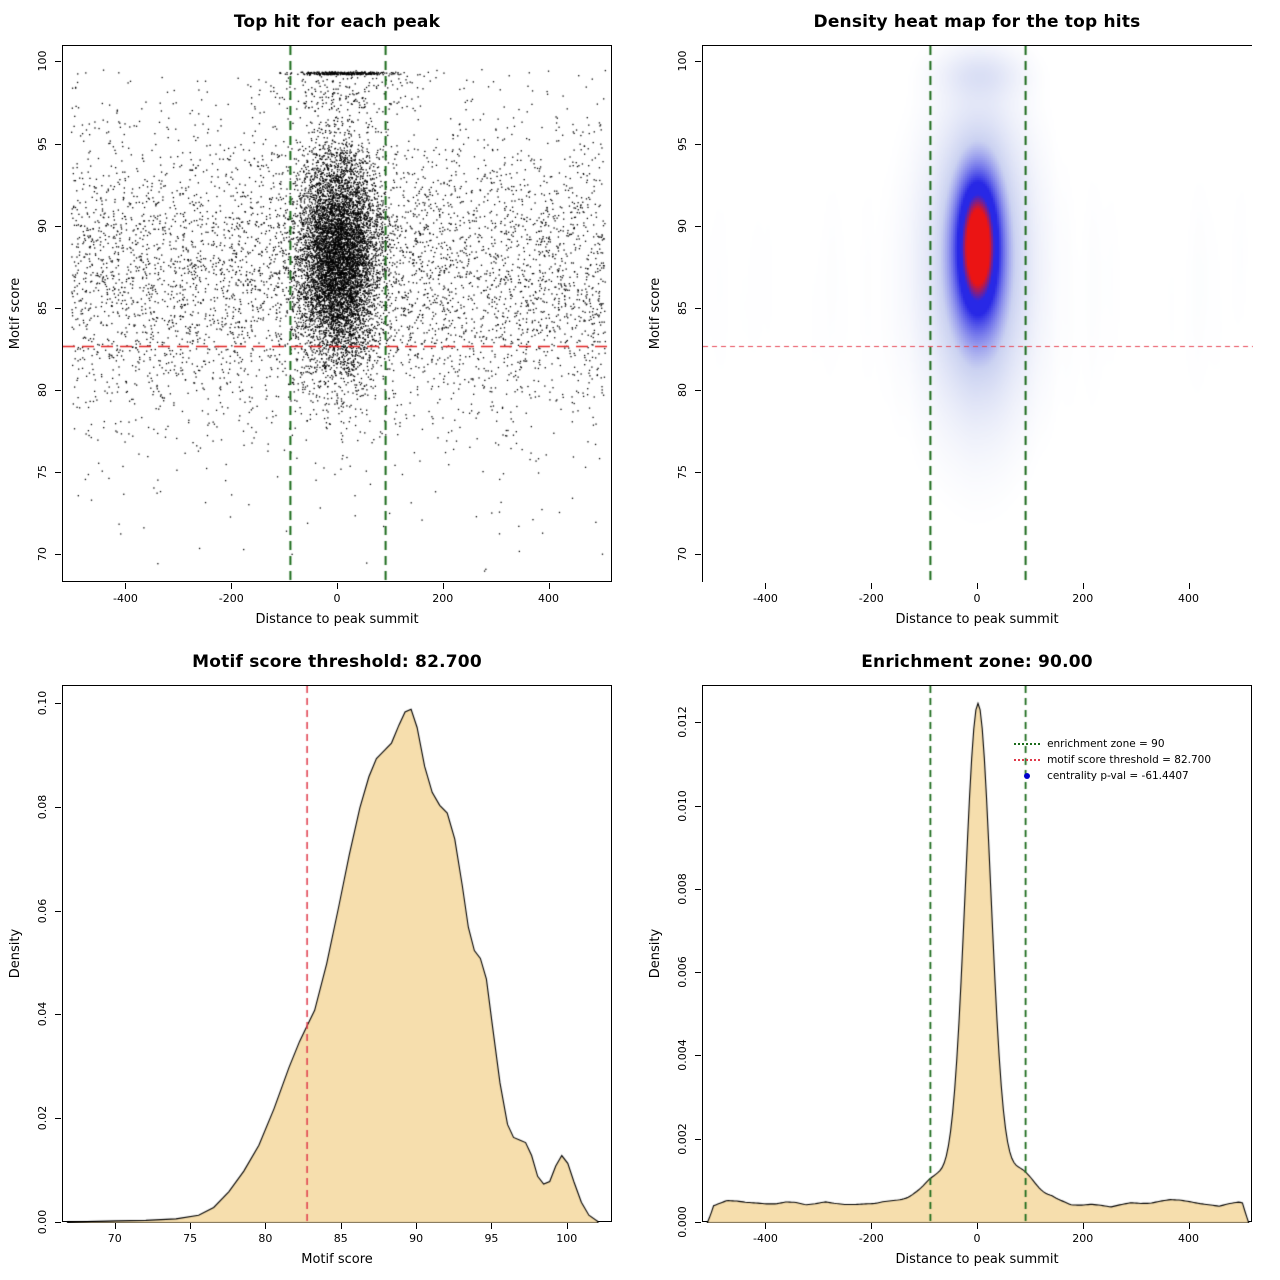 This screenshot has height=1280, width=1280. What do you see at coordinates (42, 1222) in the screenshot?
I see `y-tick-label: 0.00` at bounding box center [42, 1222].